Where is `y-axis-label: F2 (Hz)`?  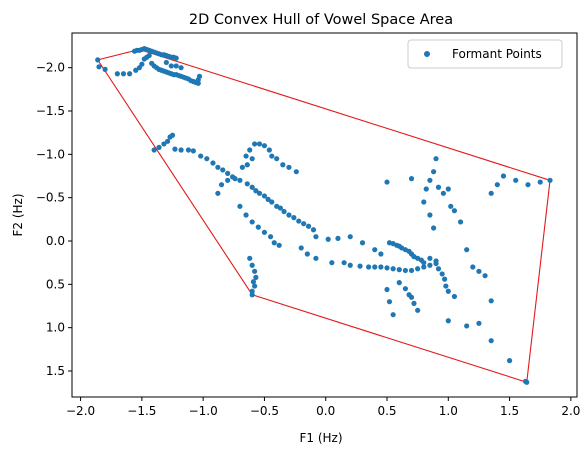 y-axis-label: F2 (Hz) is located at coordinates (18, 214).